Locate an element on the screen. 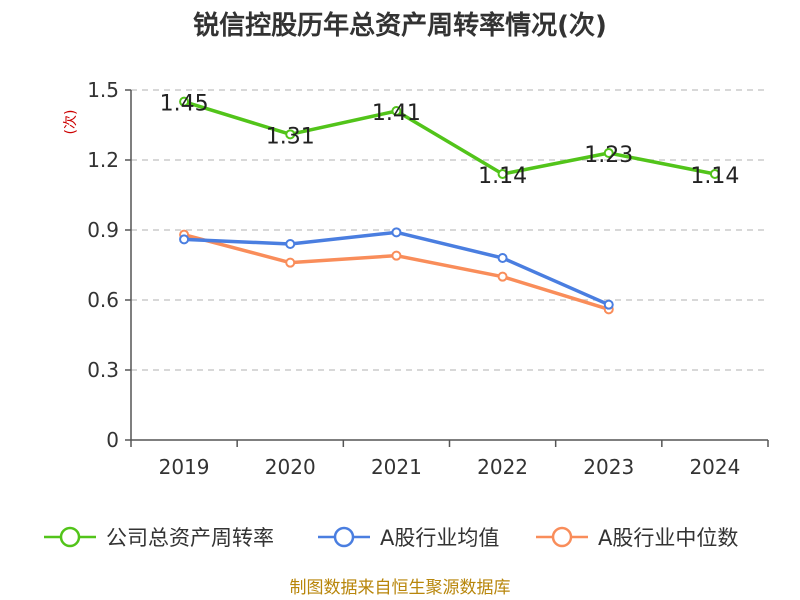 Image resolution: width=800 pixels, height=600 pixels. y-tick-label: 1.5 is located at coordinates (103, 90).